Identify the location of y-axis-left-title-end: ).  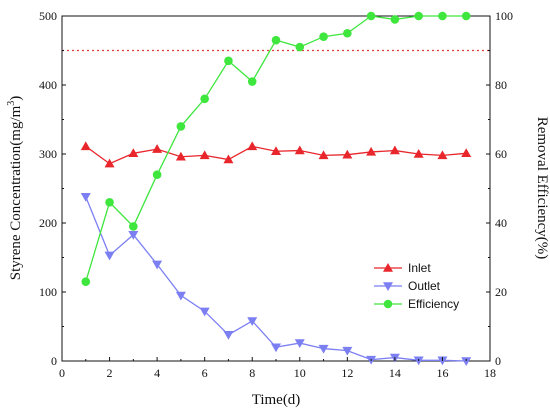
(16, 98).